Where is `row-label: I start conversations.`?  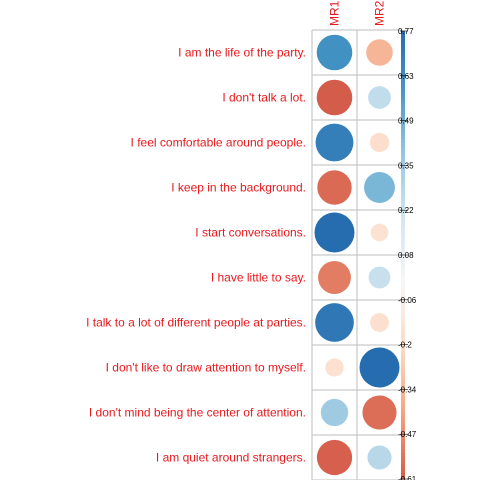
row-label: I start conversations. is located at coordinates (250, 233).